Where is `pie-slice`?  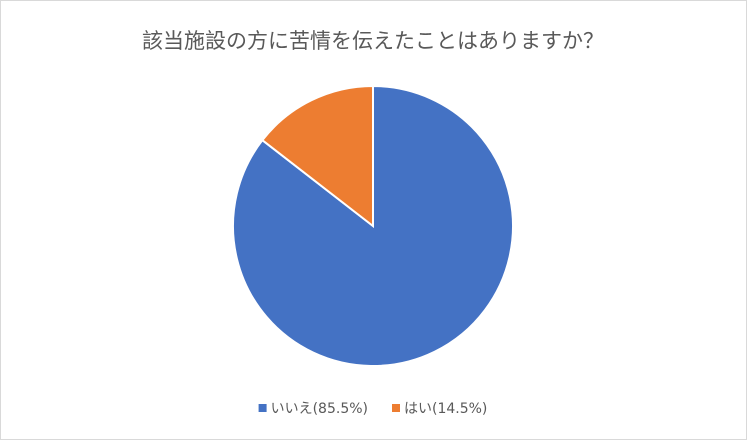
pie-slice is located at coordinates (317, 156).